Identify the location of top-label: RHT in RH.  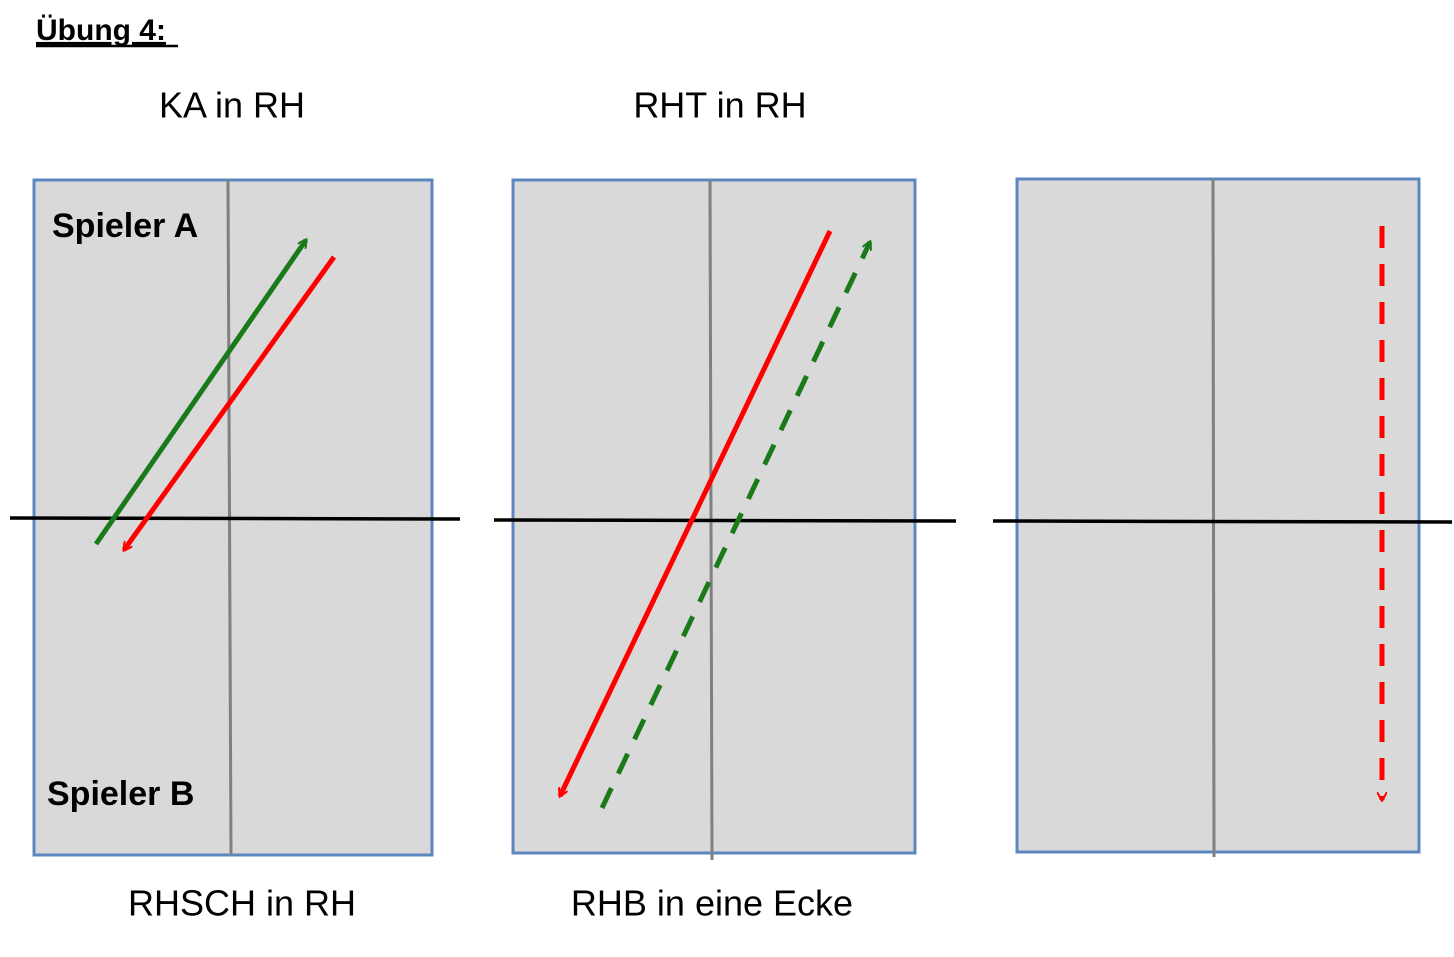
(719, 105).